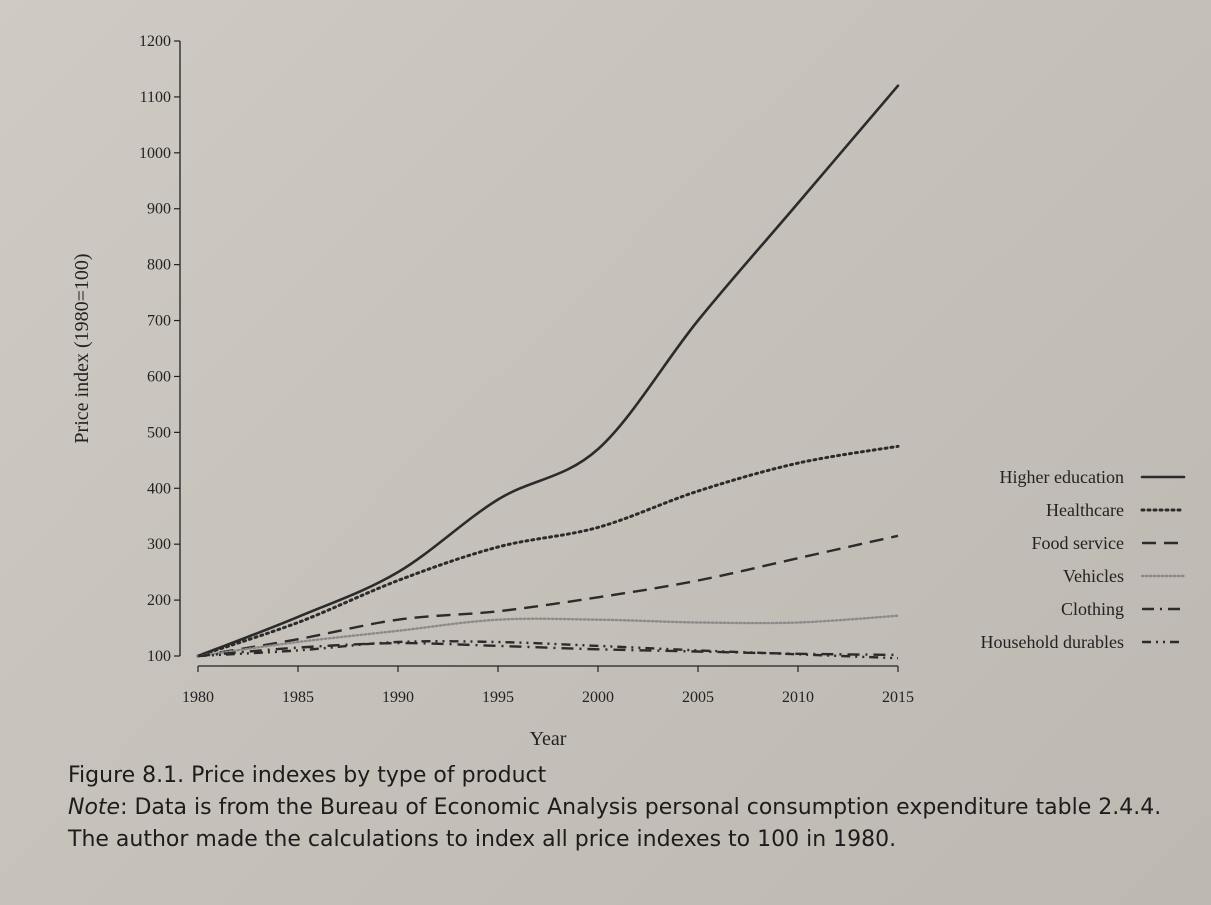 The width and height of the screenshot is (1211, 905). I want to click on x-tick-label: 2005, so click(698, 697).